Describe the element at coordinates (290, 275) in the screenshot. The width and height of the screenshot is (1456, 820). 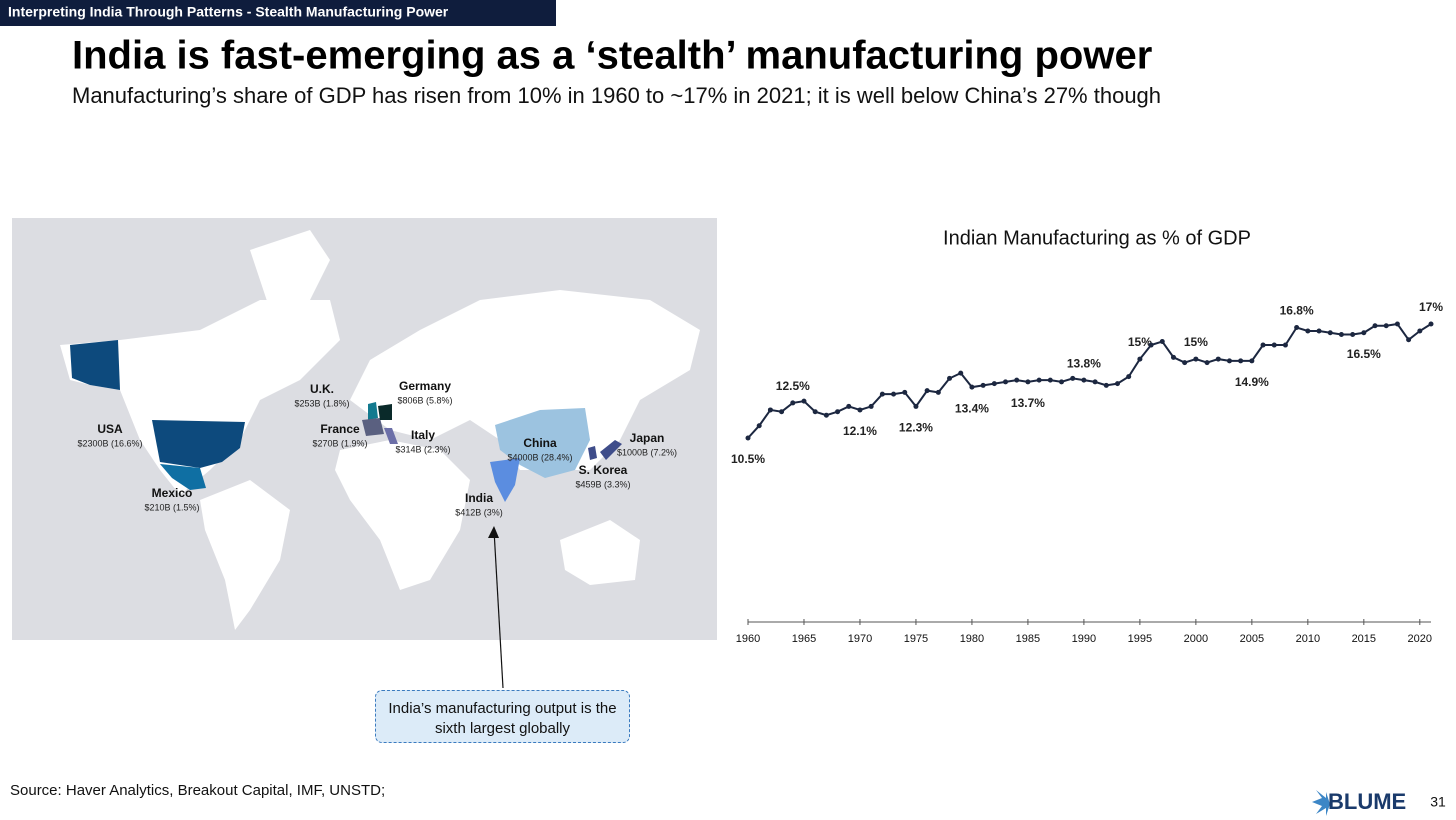
I see `greenland` at that location.